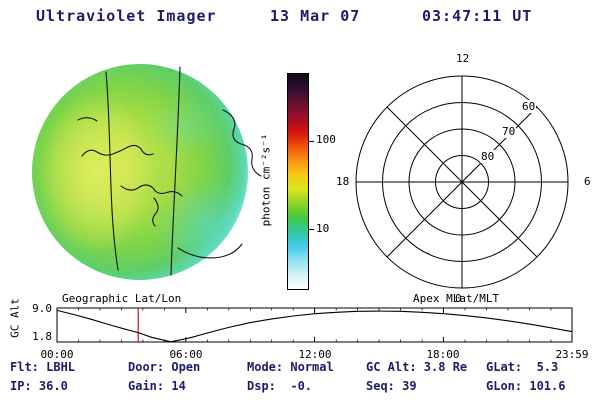 Image resolution: width=600 pixels, height=400 pixels. Describe the element at coordinates (529, 106) in the screenshot. I see `mlat-ring-label-60: 60` at that location.